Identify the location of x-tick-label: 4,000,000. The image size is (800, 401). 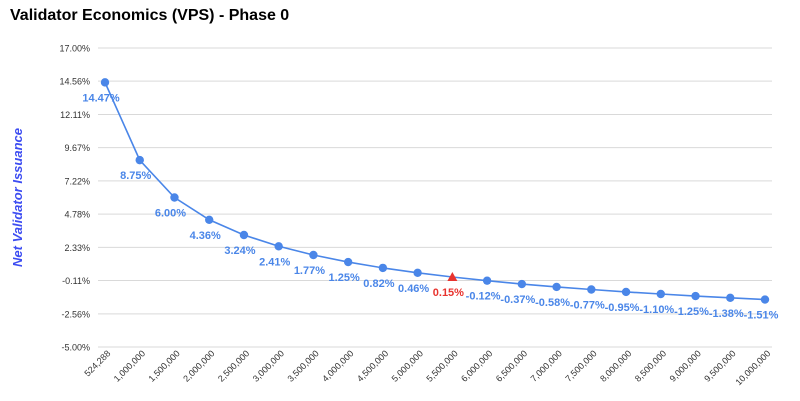
(337, 365).